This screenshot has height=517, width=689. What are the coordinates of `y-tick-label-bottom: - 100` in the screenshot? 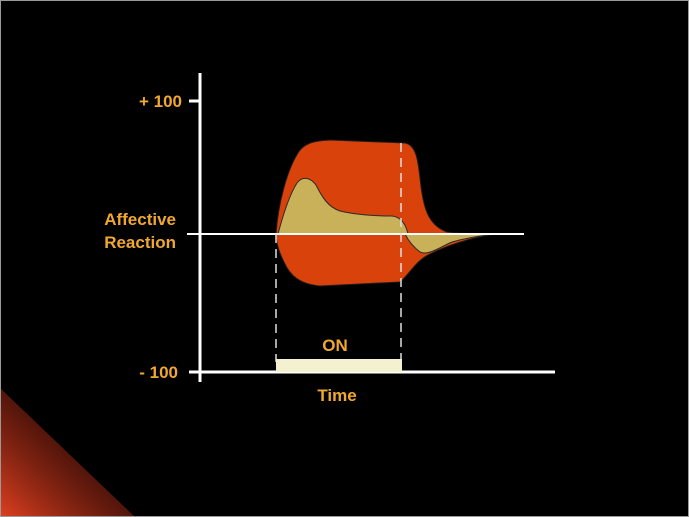 It's located at (158, 372).